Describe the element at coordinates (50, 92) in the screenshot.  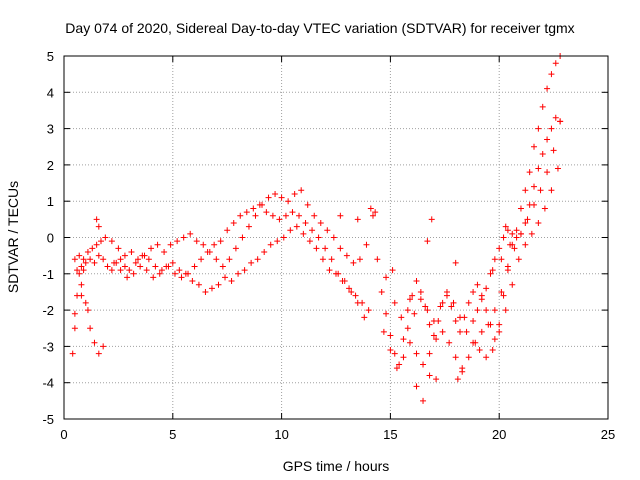
I see `y-tick-label: 4` at that location.